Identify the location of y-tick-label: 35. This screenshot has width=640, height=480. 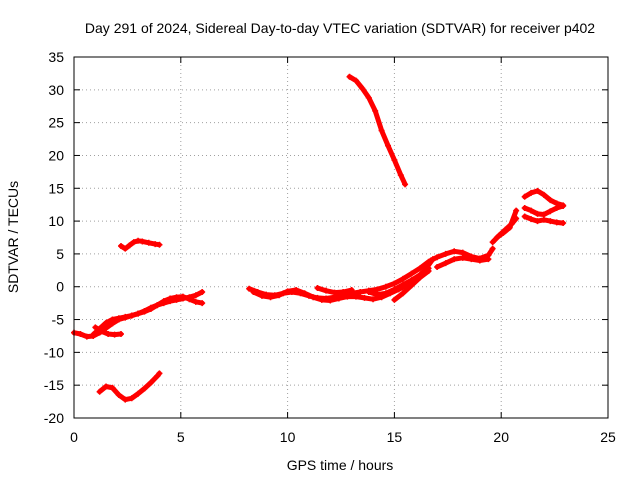
(56, 57).